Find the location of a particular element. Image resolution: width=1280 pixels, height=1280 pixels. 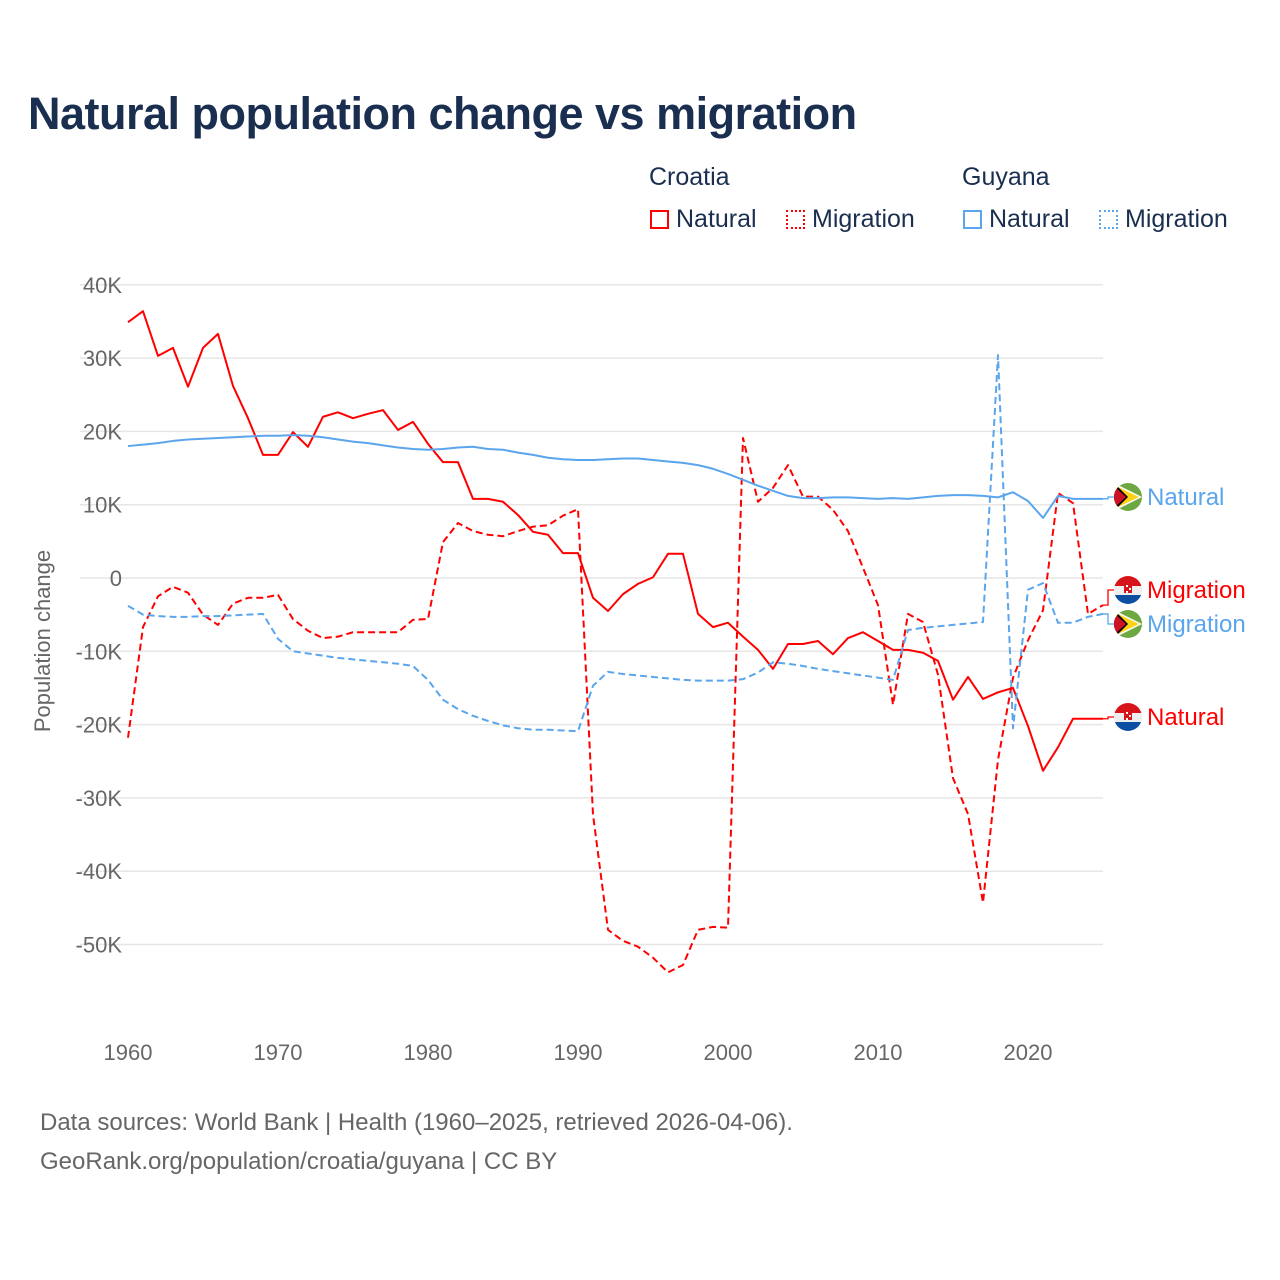

y-tick-label: -10K is located at coordinates (99, 651).